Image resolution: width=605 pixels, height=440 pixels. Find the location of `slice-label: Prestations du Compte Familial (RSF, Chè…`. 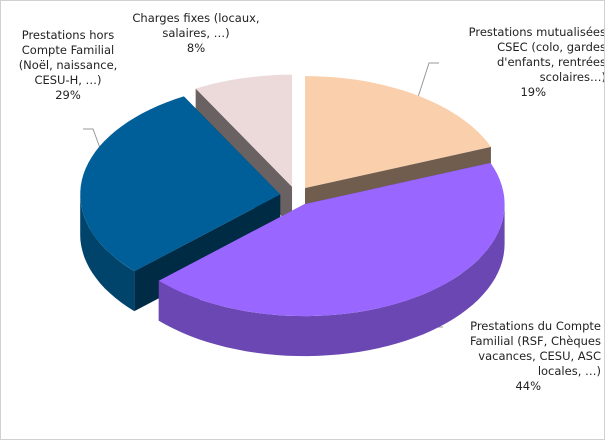

slice-label: Prestations du Compte Familial (RSF, Chè… is located at coordinates (511, 356).